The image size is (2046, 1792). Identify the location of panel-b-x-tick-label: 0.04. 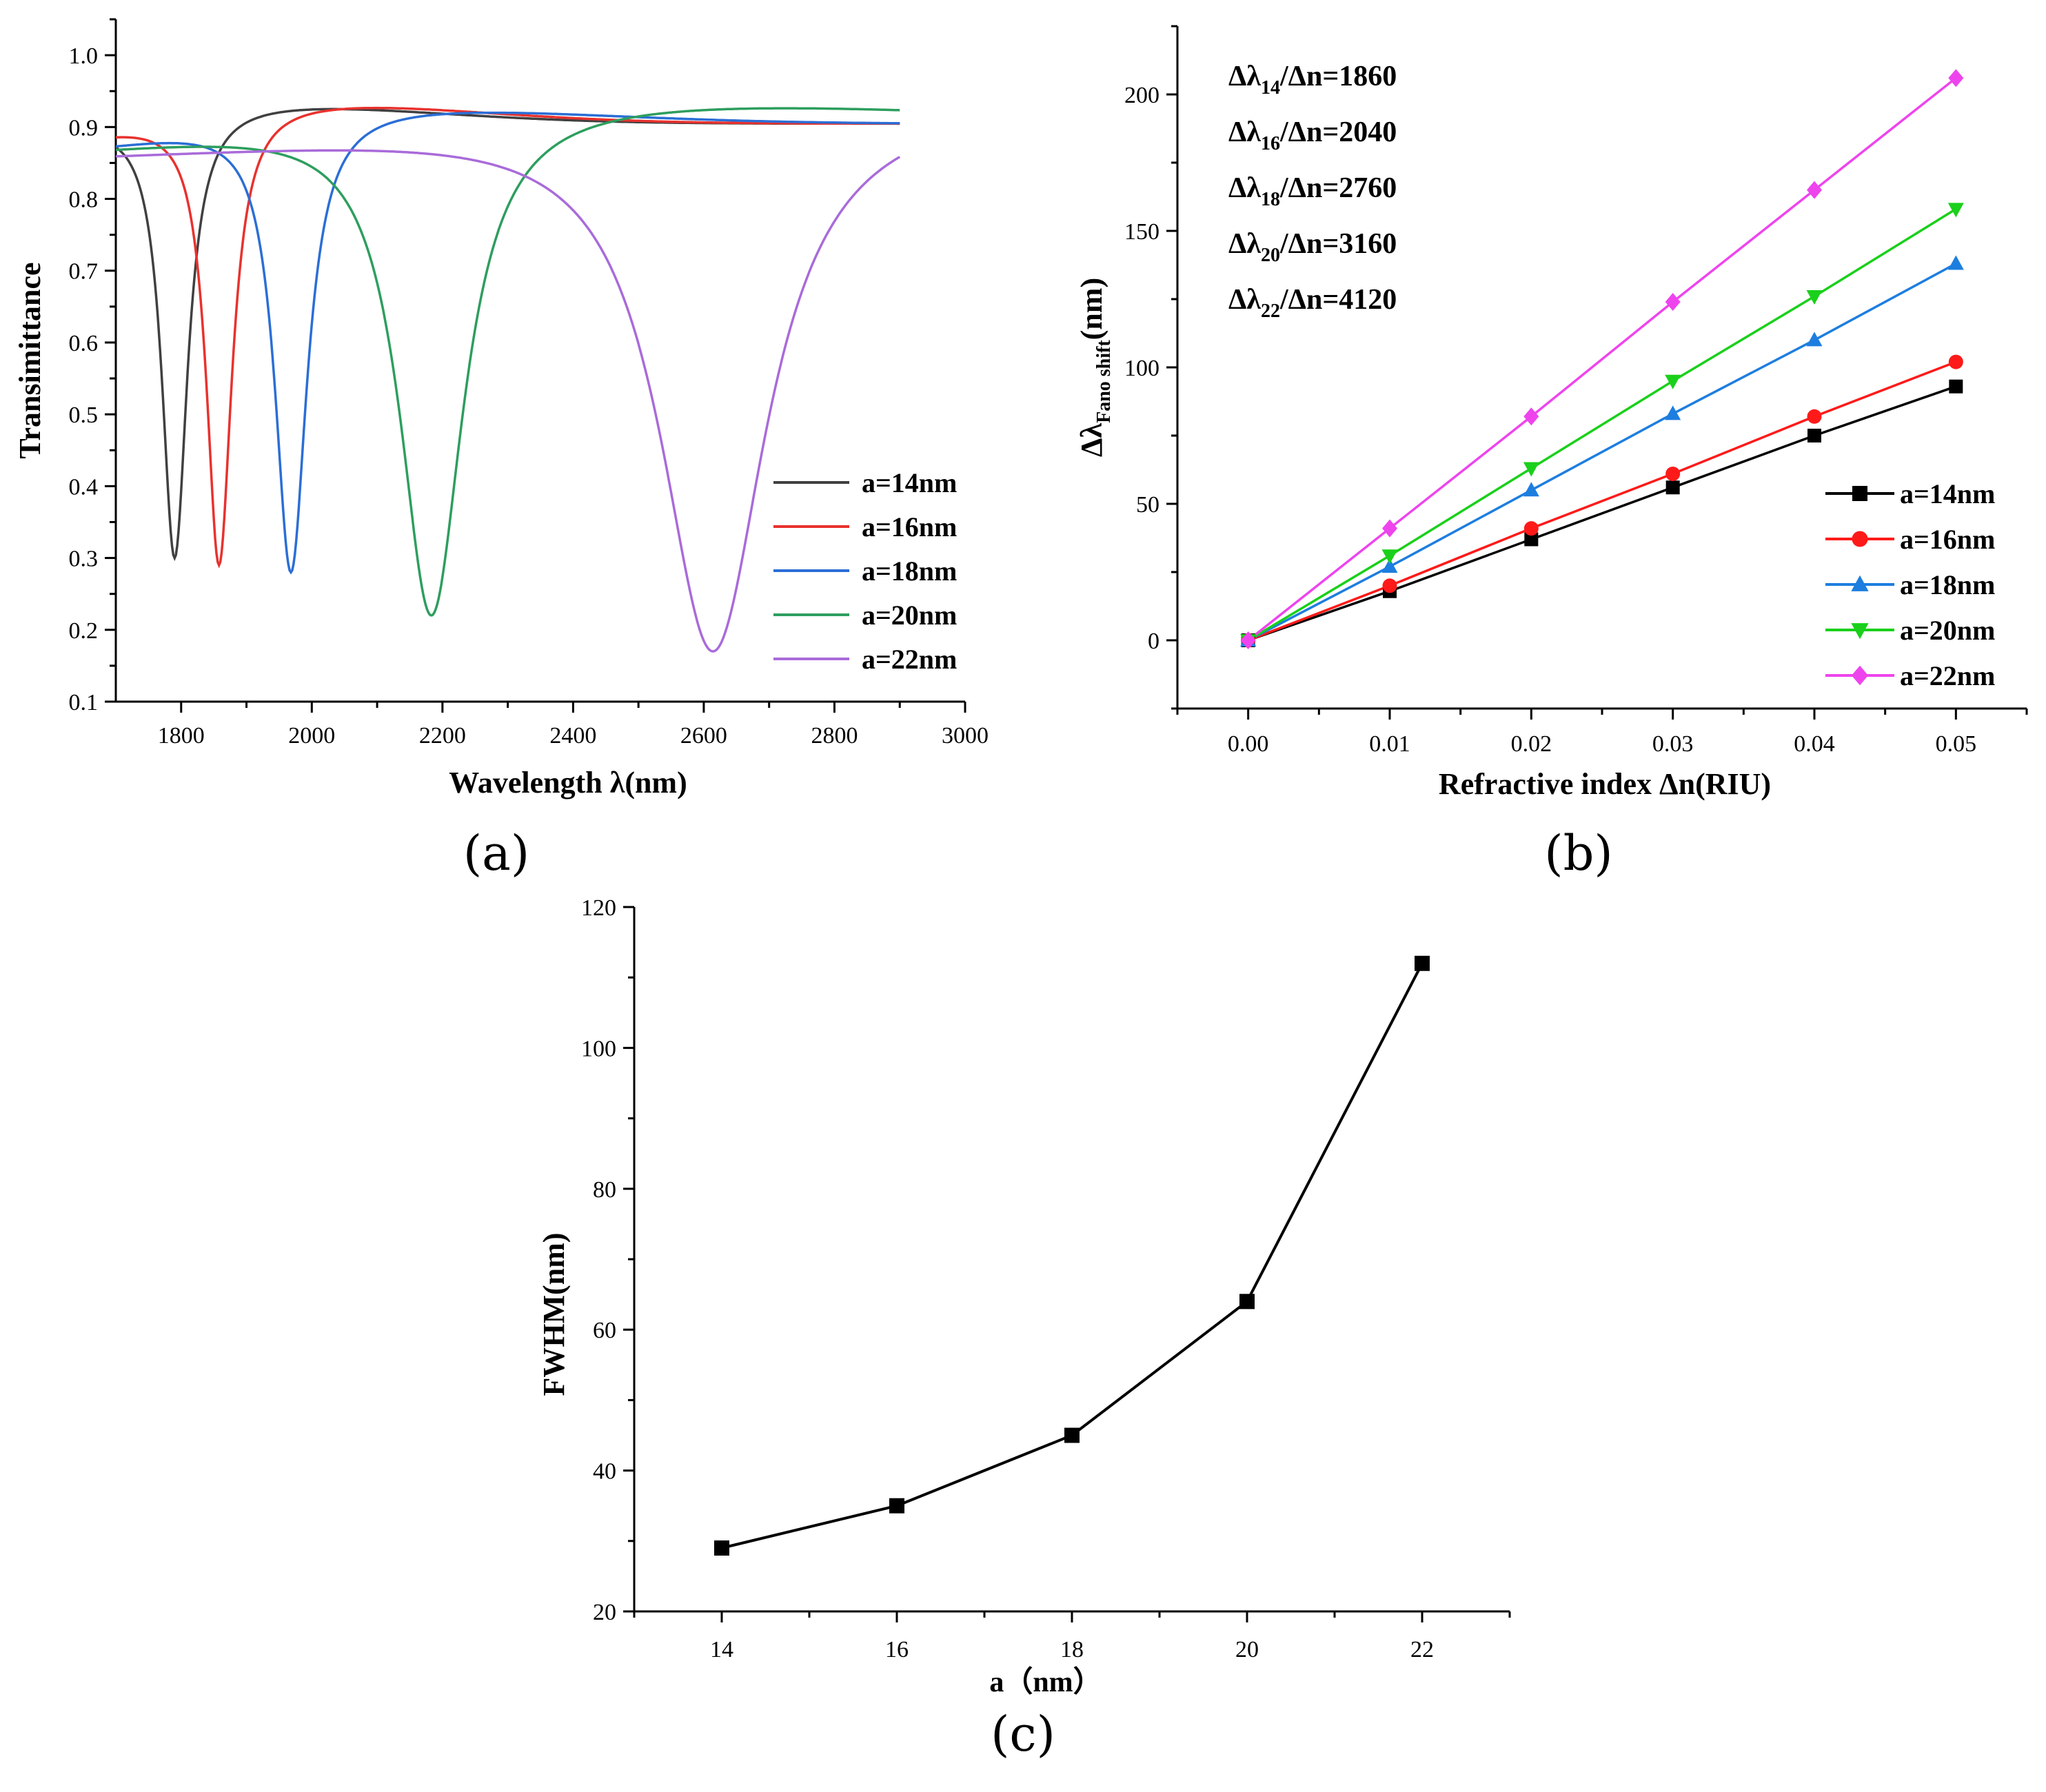
(1815, 744).